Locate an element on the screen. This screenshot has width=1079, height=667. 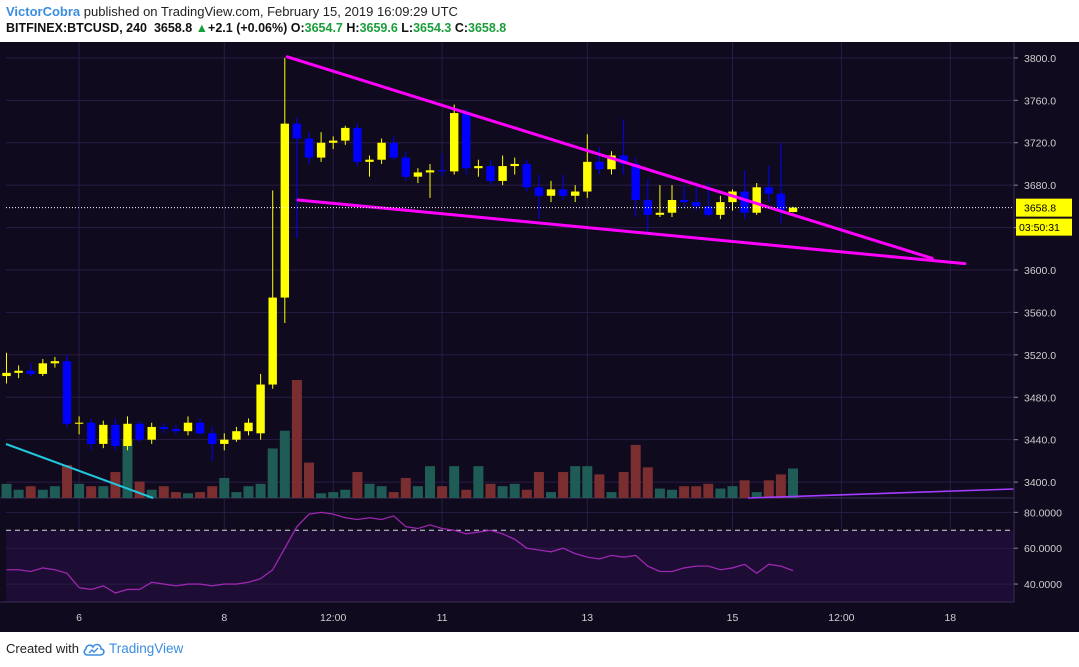
price-labels: 3658.8 03:50:31 is located at coordinates (1044, 217).